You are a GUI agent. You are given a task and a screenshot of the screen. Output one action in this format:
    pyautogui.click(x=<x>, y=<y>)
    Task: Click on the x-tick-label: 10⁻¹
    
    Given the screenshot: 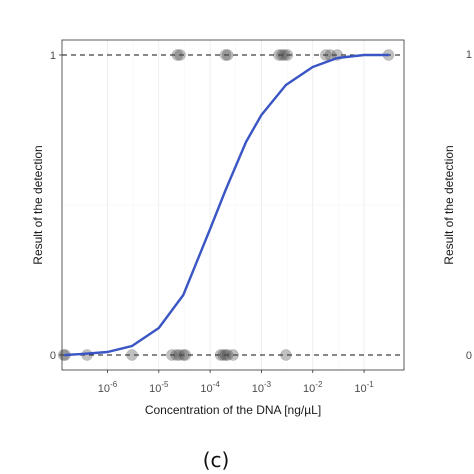 What is the action you would take?
    pyautogui.click(x=364, y=387)
    